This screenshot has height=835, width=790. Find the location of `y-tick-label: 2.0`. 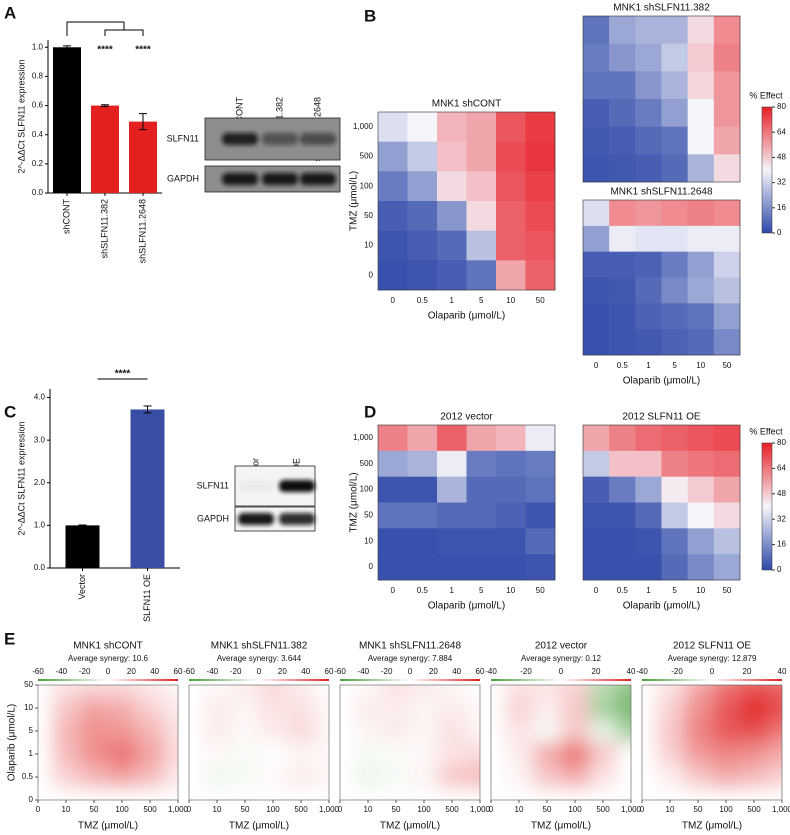

y-tick-label: 2.0 is located at coordinates (40, 482).